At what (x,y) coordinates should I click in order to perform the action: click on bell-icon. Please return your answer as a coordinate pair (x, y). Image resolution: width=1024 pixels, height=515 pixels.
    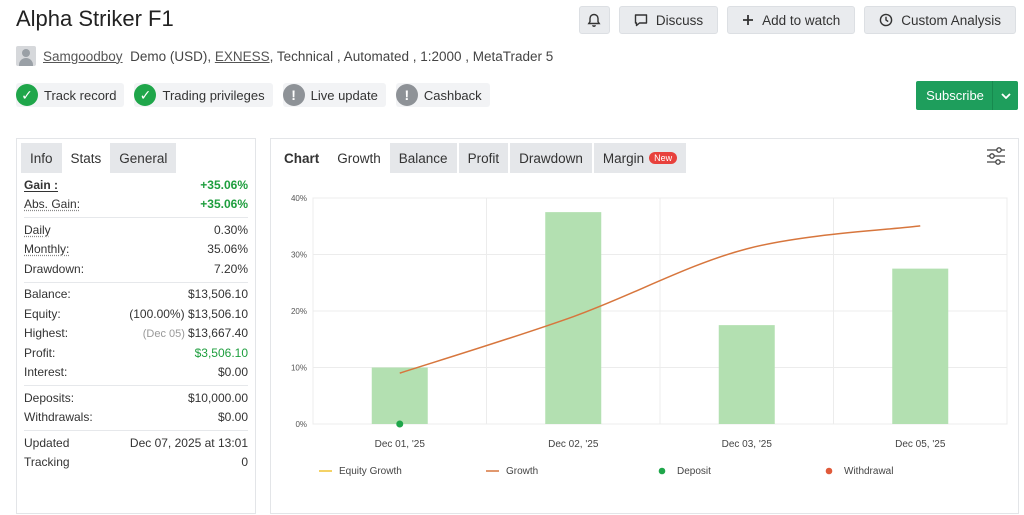
    Looking at the image, I should click on (594, 20).